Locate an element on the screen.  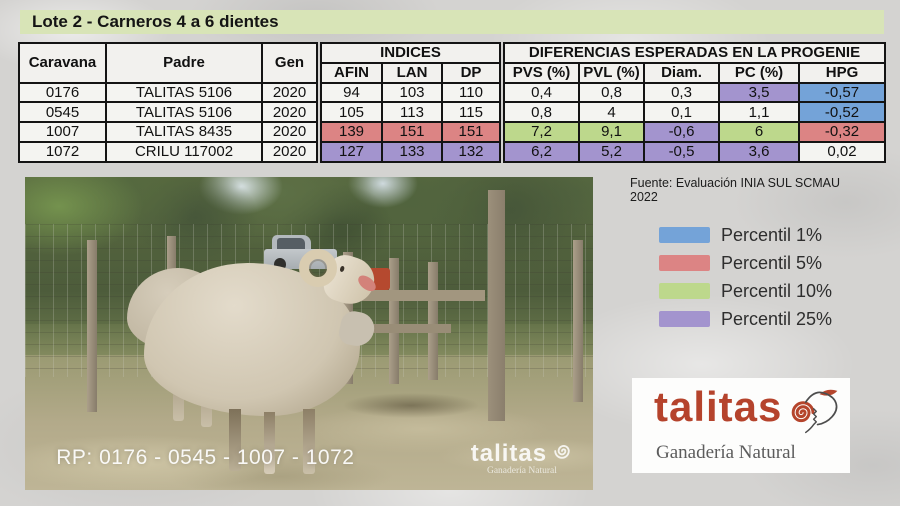
cell-pc: 1,1 is located at coordinates (759, 112).